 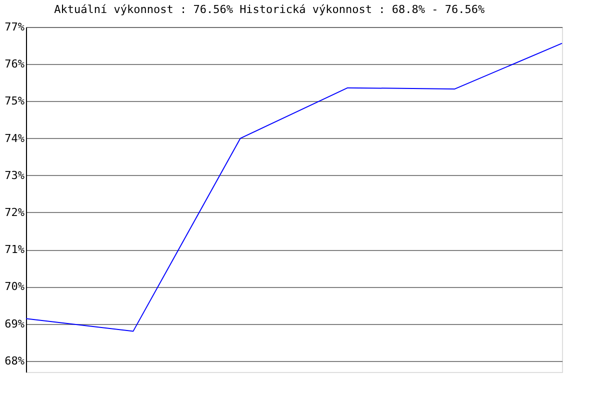 What do you see at coordinates (14, 249) in the screenshot?
I see `y-tick-label: 71%` at bounding box center [14, 249].